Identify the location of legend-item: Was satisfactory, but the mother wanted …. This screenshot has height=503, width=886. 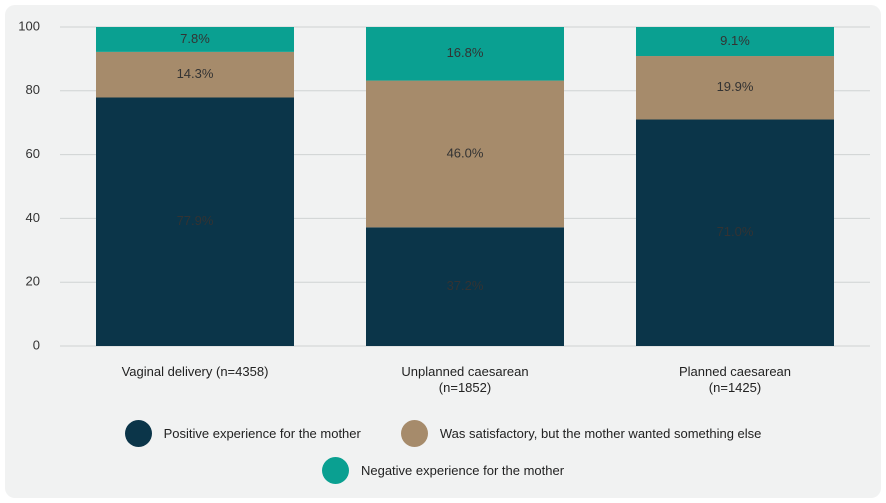
(581, 433).